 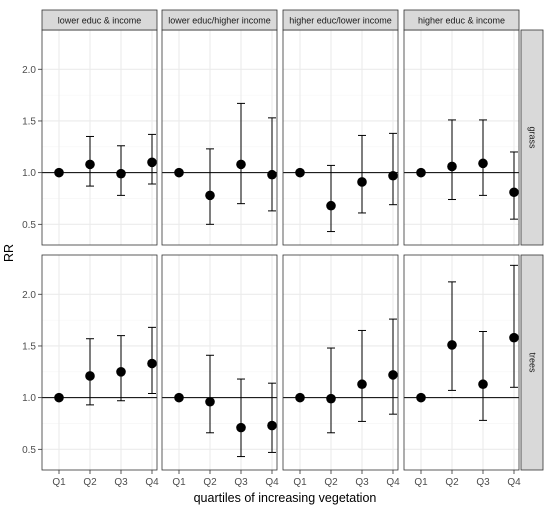 I want to click on row-strip: trees, so click(x=532, y=362).